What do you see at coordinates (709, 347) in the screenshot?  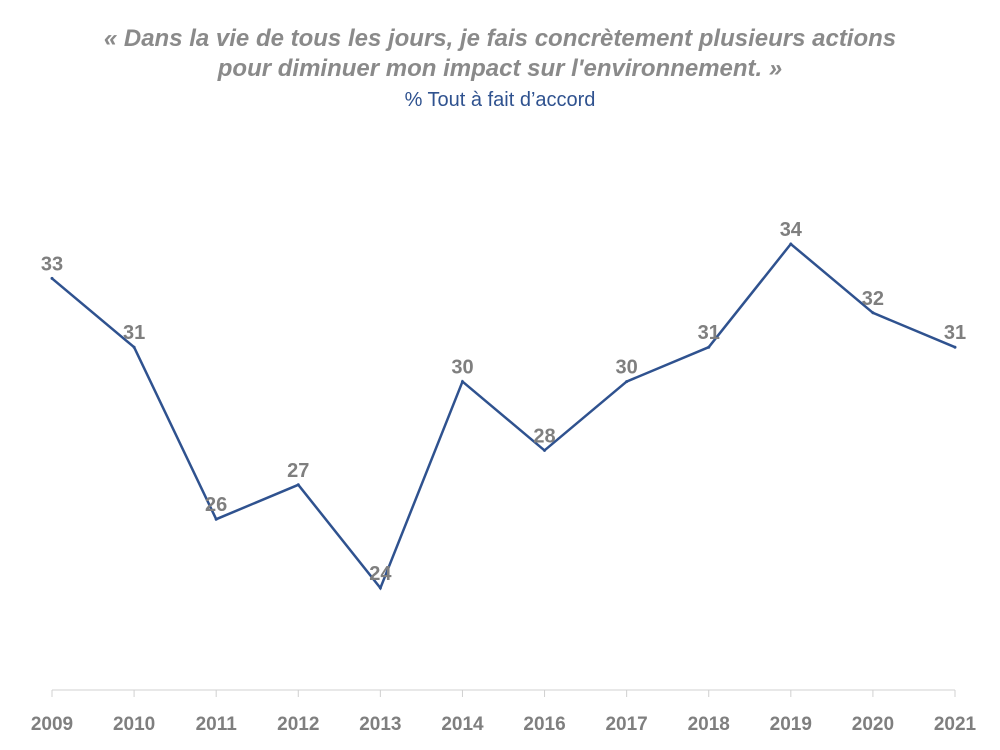 I see `data-point-2018` at bounding box center [709, 347].